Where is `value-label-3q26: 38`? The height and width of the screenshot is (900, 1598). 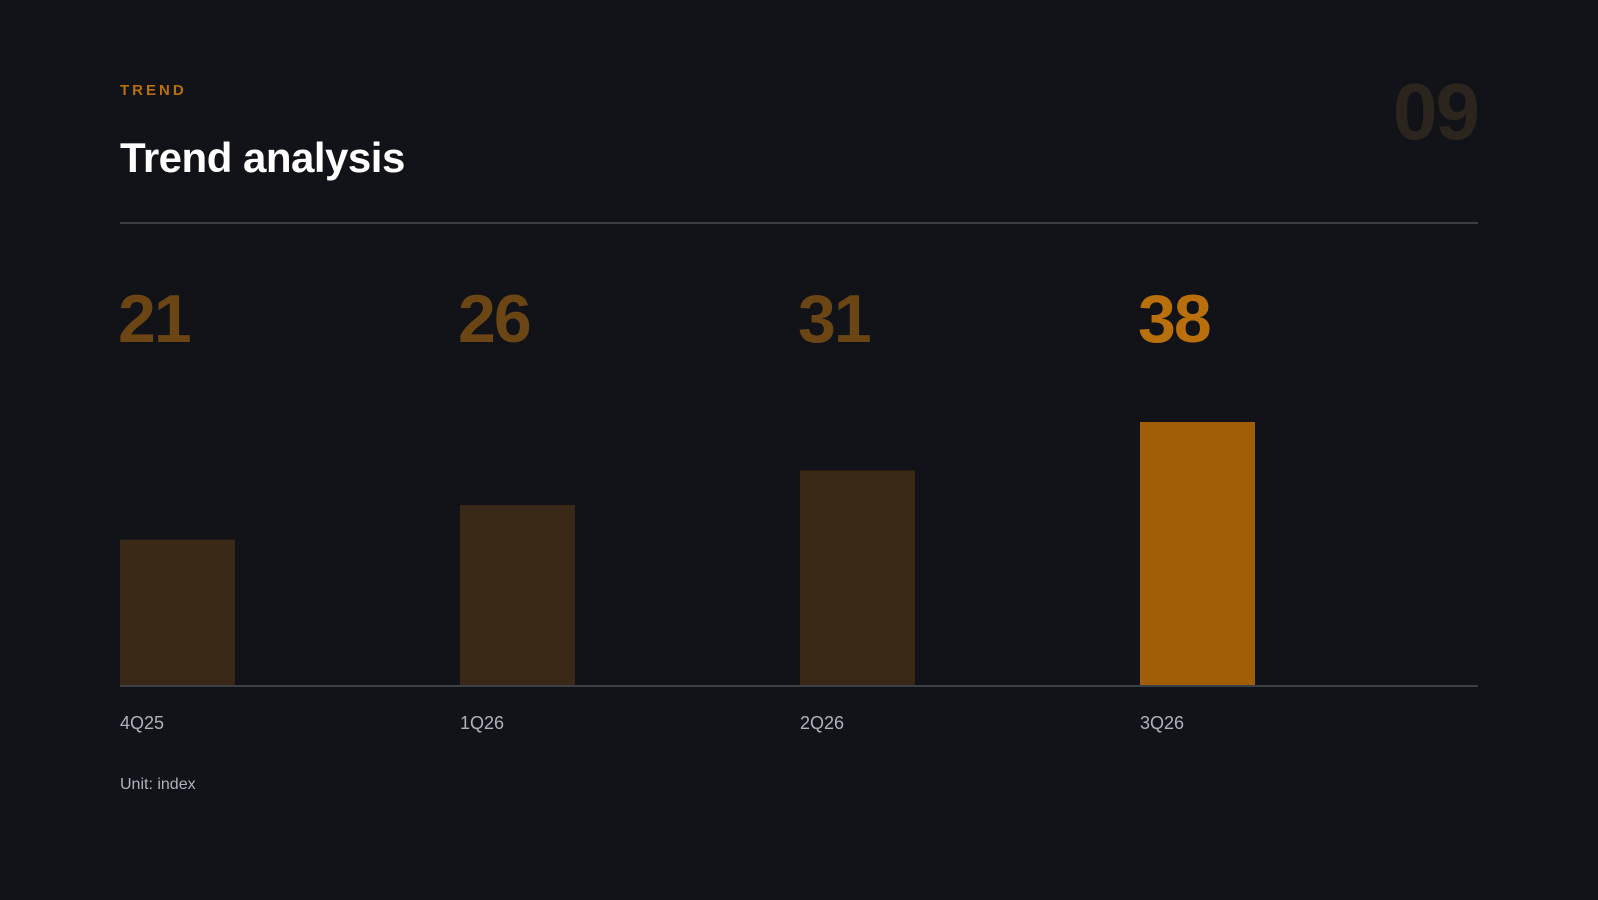 value-label-3q26: 38 is located at coordinates (1174, 319).